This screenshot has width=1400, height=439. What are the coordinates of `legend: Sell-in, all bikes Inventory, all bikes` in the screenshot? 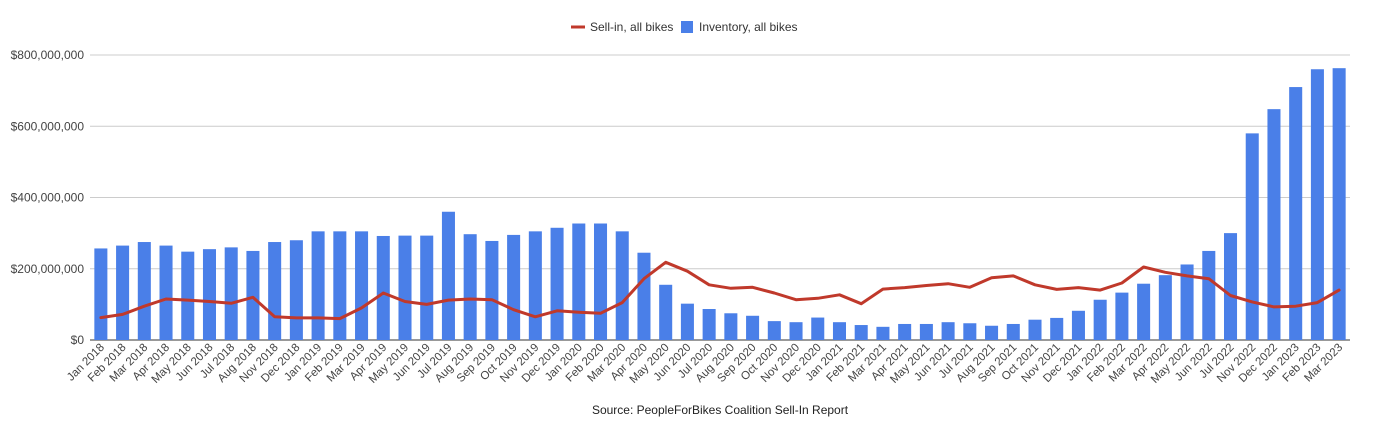 It's located at (684, 27).